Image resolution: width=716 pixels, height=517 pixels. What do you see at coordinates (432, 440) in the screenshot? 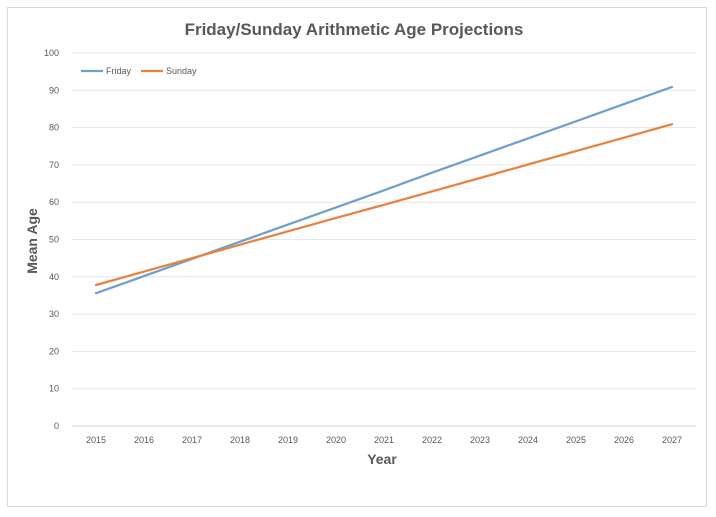
I see `x-tick-label: 2022` at bounding box center [432, 440].